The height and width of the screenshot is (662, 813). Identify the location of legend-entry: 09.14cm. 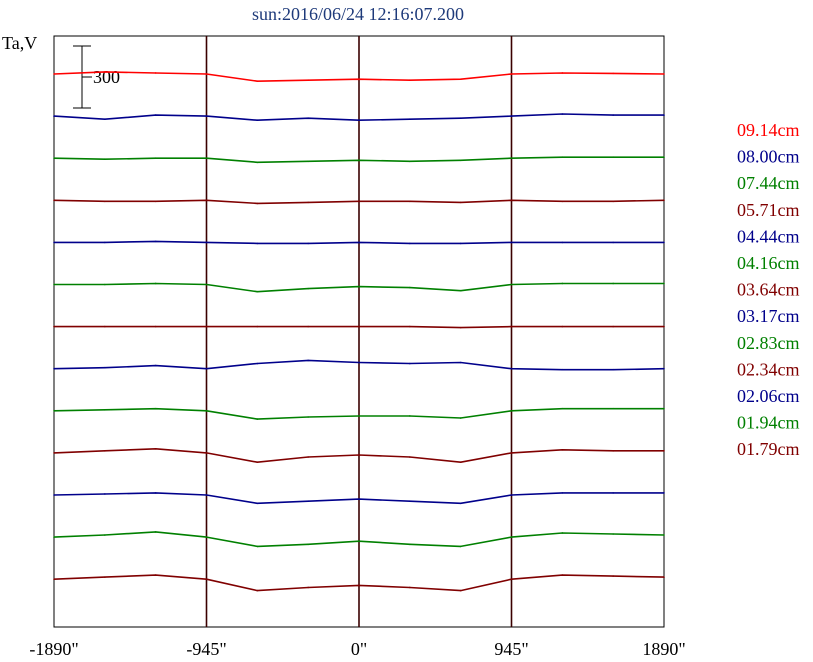
(768, 130).